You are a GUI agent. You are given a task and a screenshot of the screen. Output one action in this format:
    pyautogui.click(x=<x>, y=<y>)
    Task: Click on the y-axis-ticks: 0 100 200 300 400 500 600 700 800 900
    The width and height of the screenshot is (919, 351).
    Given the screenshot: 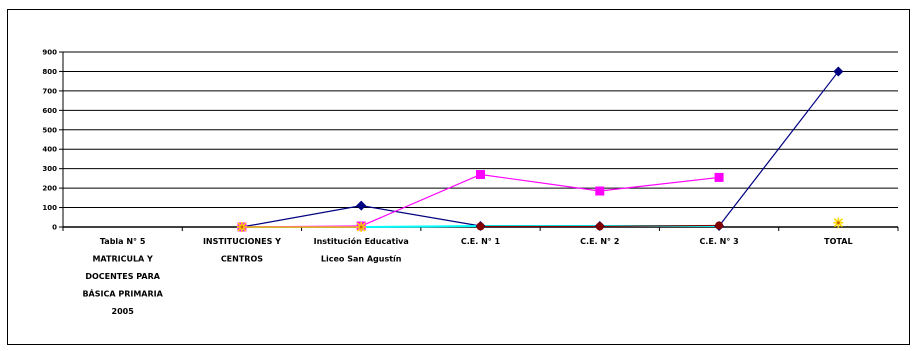 What is the action you would take?
    pyautogui.click(x=52, y=140)
    